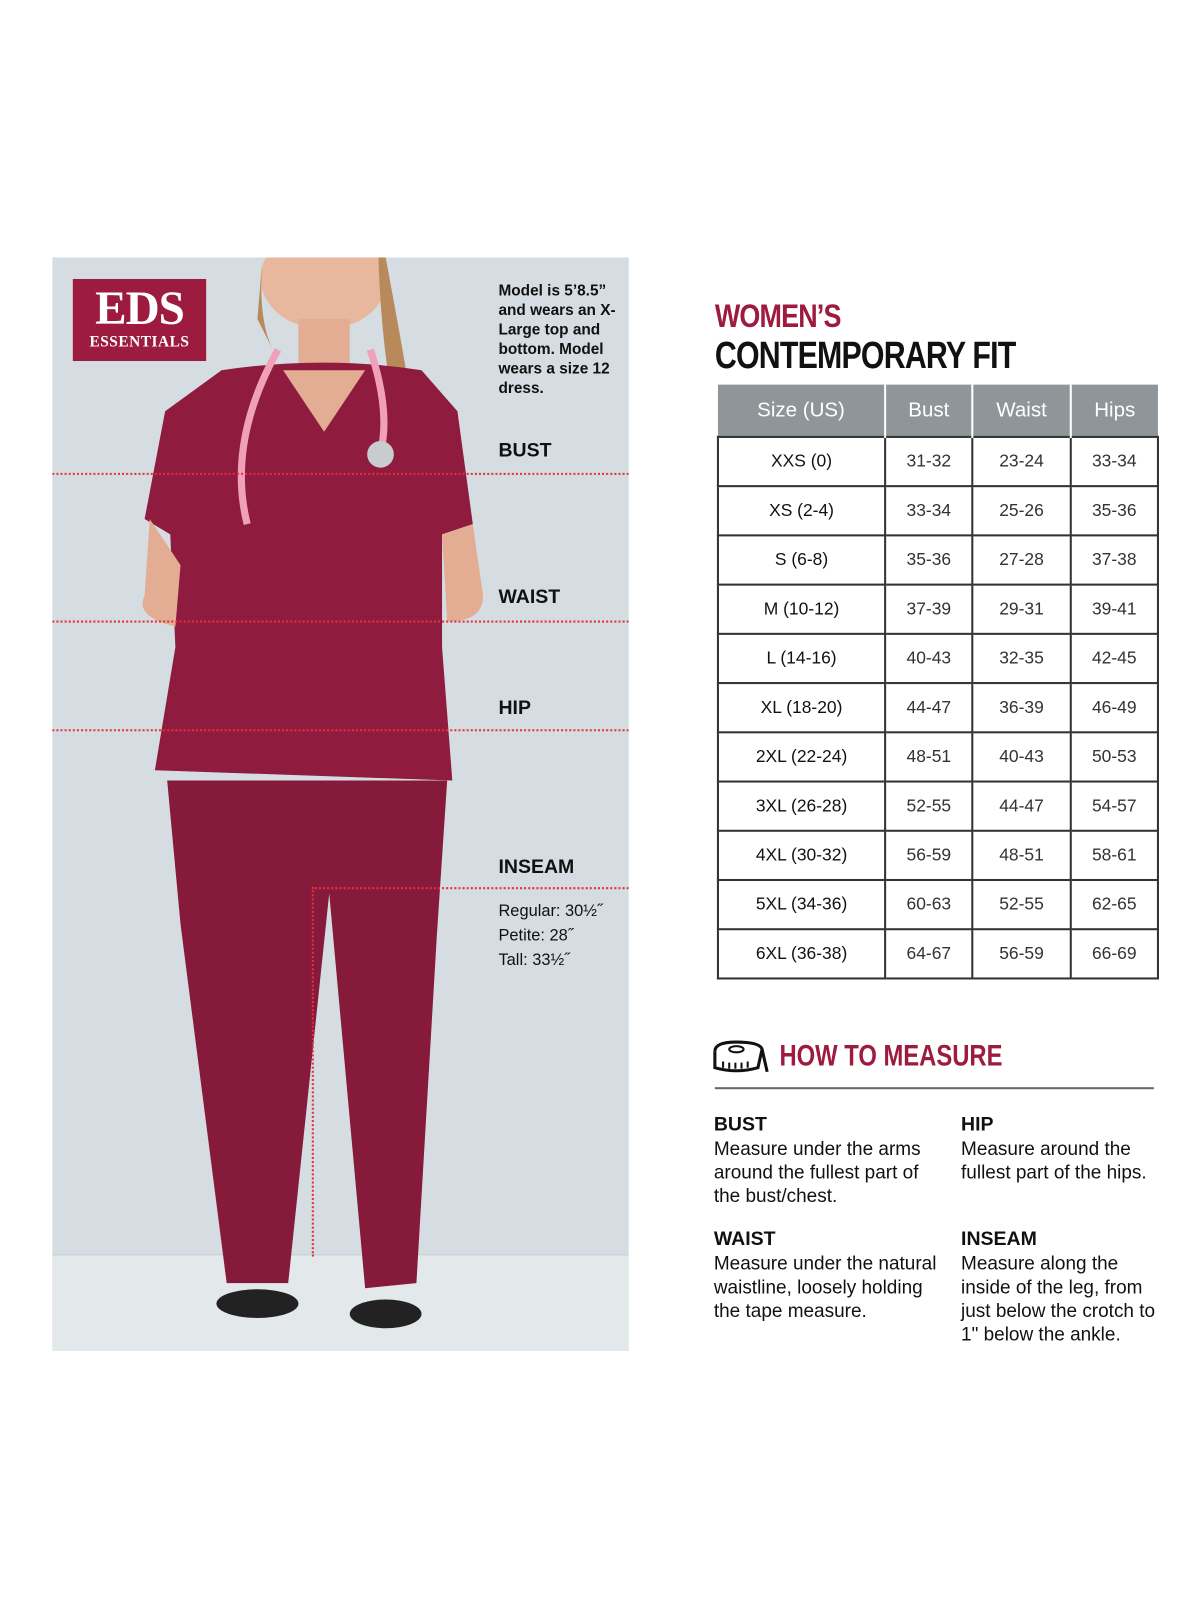 The width and height of the screenshot is (1200, 1600). I want to click on table-cell: XL (18-20), so click(801, 708).